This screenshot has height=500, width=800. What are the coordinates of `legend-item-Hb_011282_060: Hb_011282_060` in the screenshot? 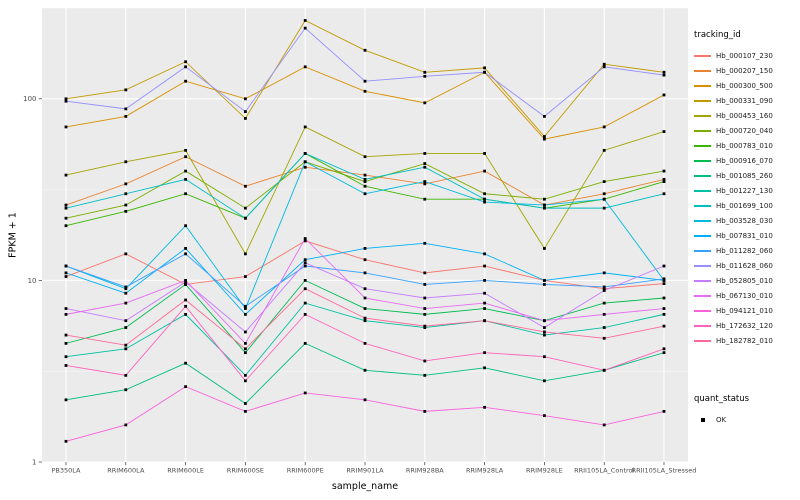 It's located at (747, 250).